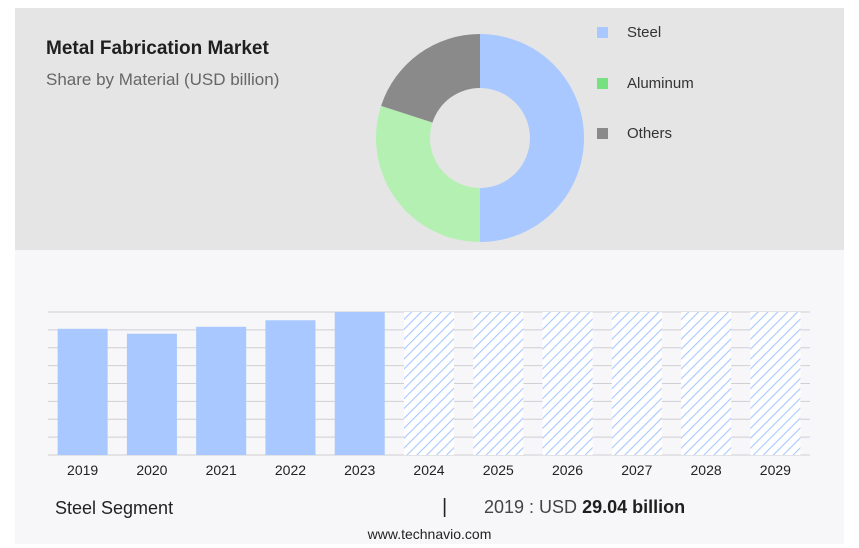  Describe the element at coordinates (567, 470) in the screenshot. I see `x-tick-2026: 2026` at that location.